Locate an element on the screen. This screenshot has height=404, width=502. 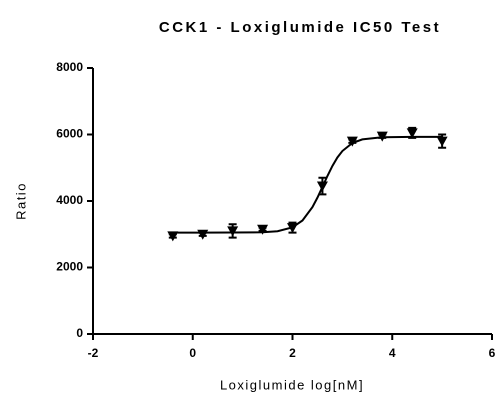
chart-title: CCK1 - Loxiglumide IC50 Test is located at coordinates (300, 27).